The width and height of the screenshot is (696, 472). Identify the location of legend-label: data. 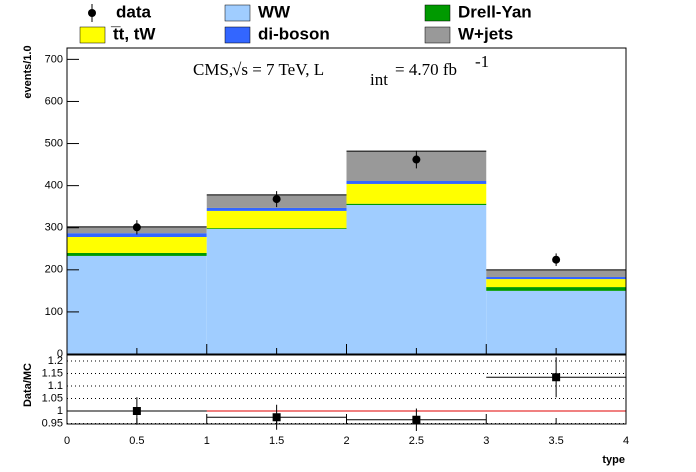
(134, 11).